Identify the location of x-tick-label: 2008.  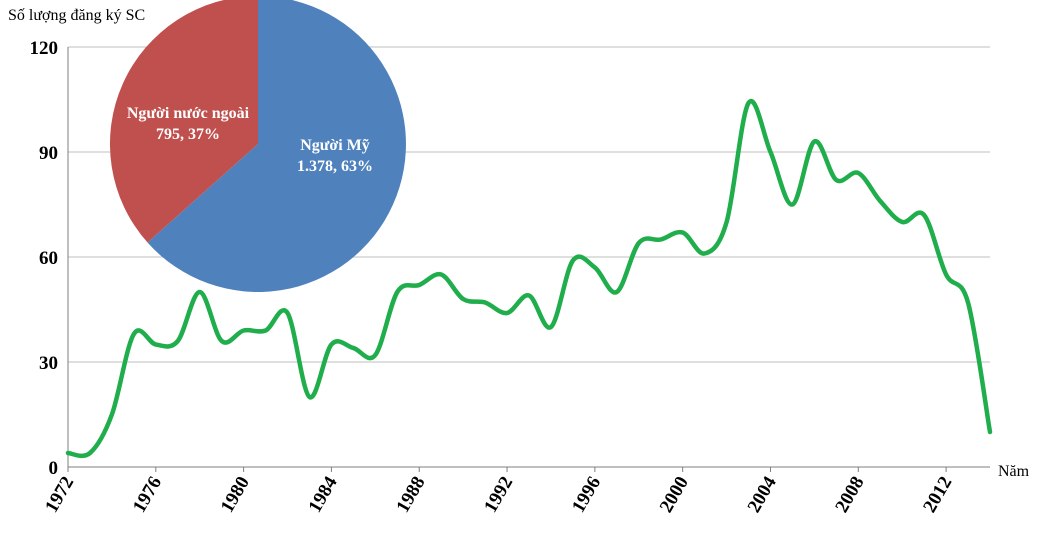
(849, 494).